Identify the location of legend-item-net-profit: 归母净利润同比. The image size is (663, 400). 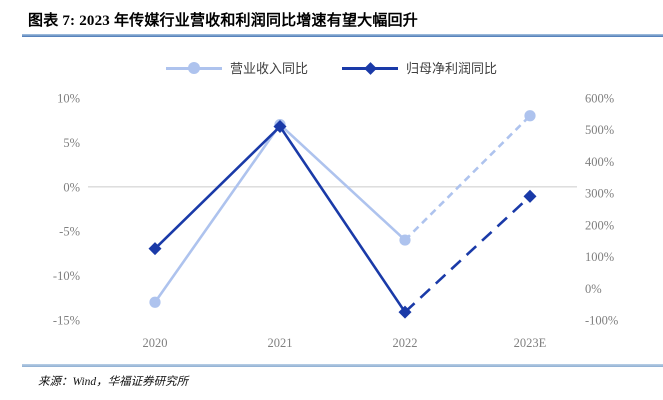
(419, 67).